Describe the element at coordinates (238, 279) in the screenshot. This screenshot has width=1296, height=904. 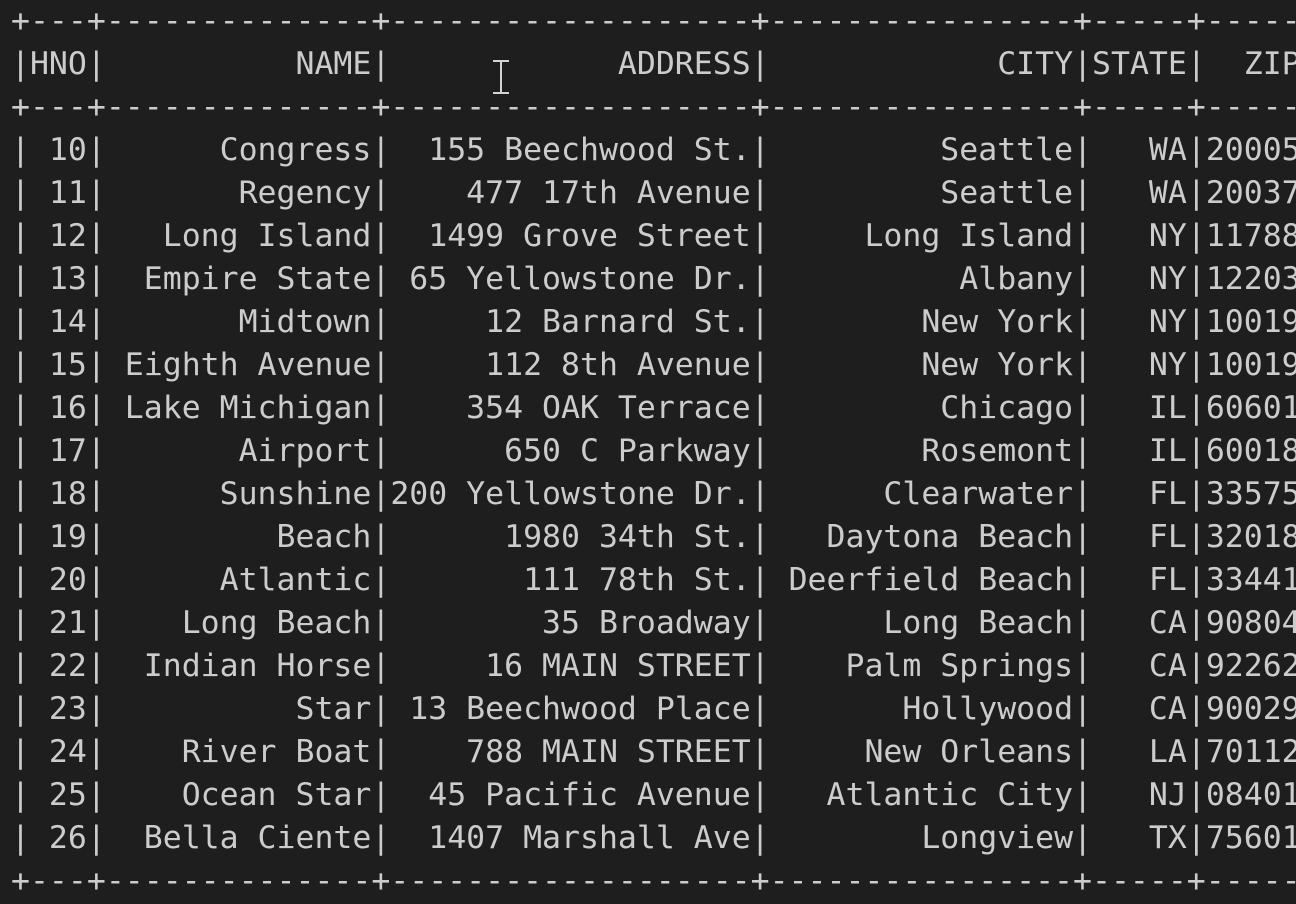
I see `cell-name: Empire State` at that location.